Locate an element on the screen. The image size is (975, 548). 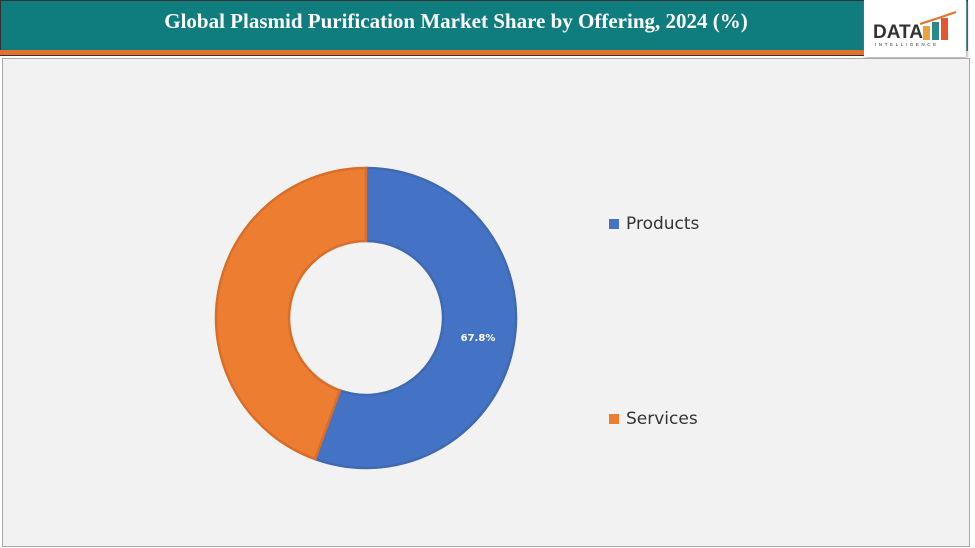
donut-slice-products is located at coordinates (415, 318).